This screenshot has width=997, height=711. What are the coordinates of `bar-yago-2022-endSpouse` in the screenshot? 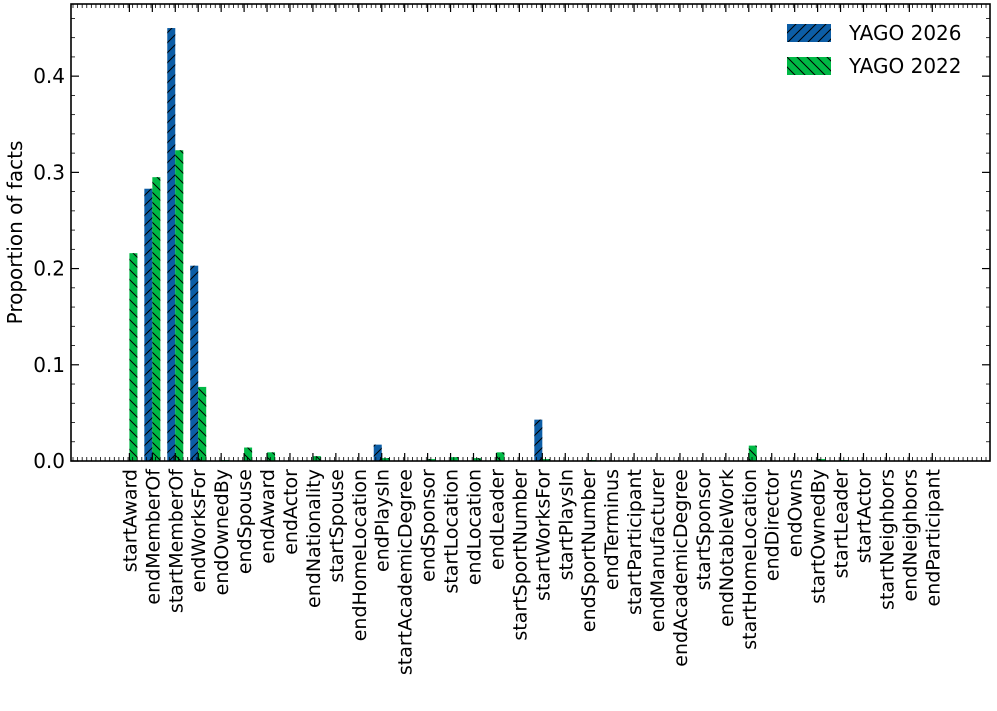 It's located at (248, 454).